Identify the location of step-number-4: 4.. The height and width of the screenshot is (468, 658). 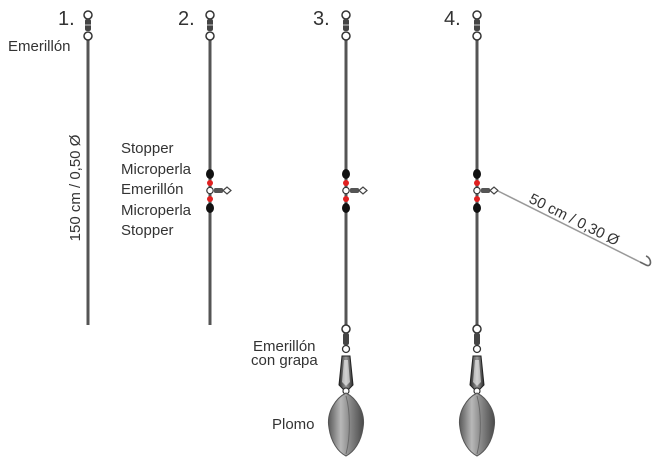
(452, 19).